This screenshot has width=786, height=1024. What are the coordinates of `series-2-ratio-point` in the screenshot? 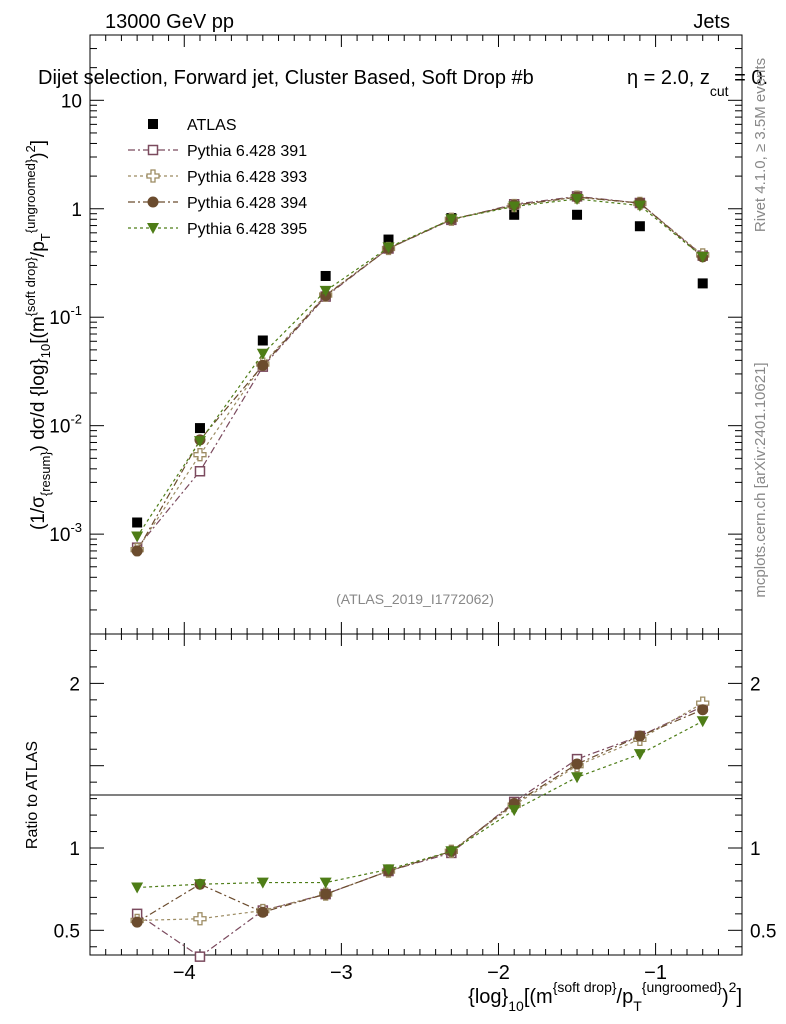 It's located at (200, 919).